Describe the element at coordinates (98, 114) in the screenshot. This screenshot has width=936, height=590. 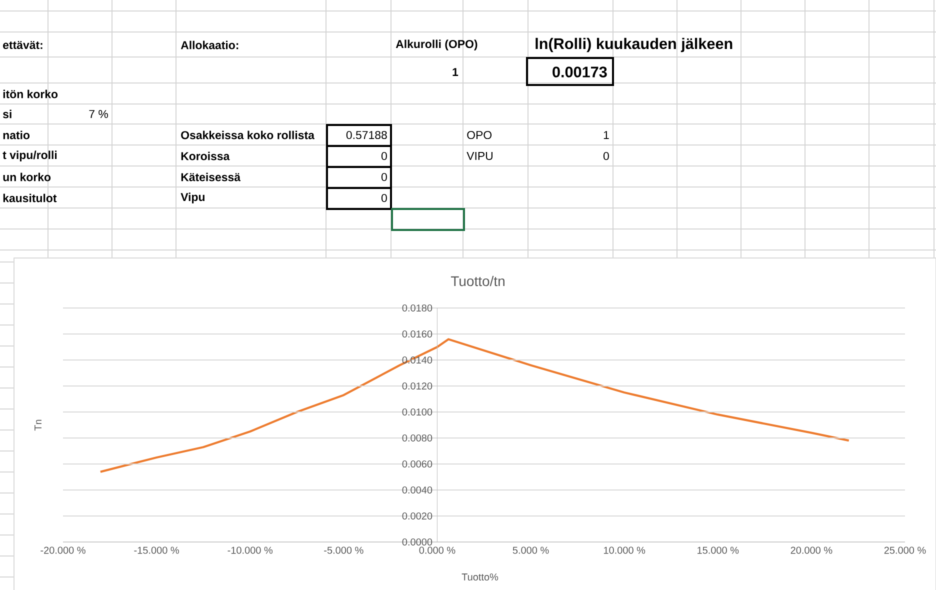
I see `text: 7 %` at that location.